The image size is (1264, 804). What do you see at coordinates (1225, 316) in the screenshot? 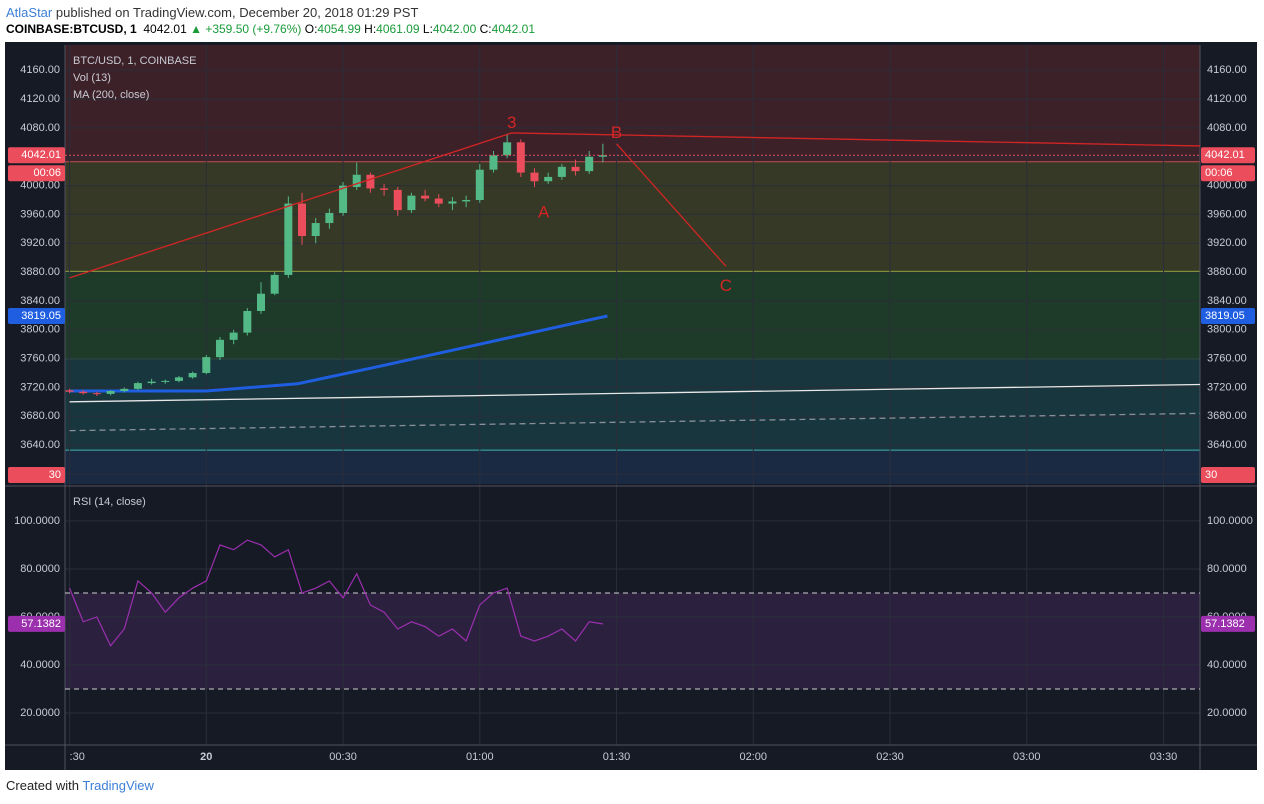
I see `price-tag-text: 3819.05` at bounding box center [1225, 316].